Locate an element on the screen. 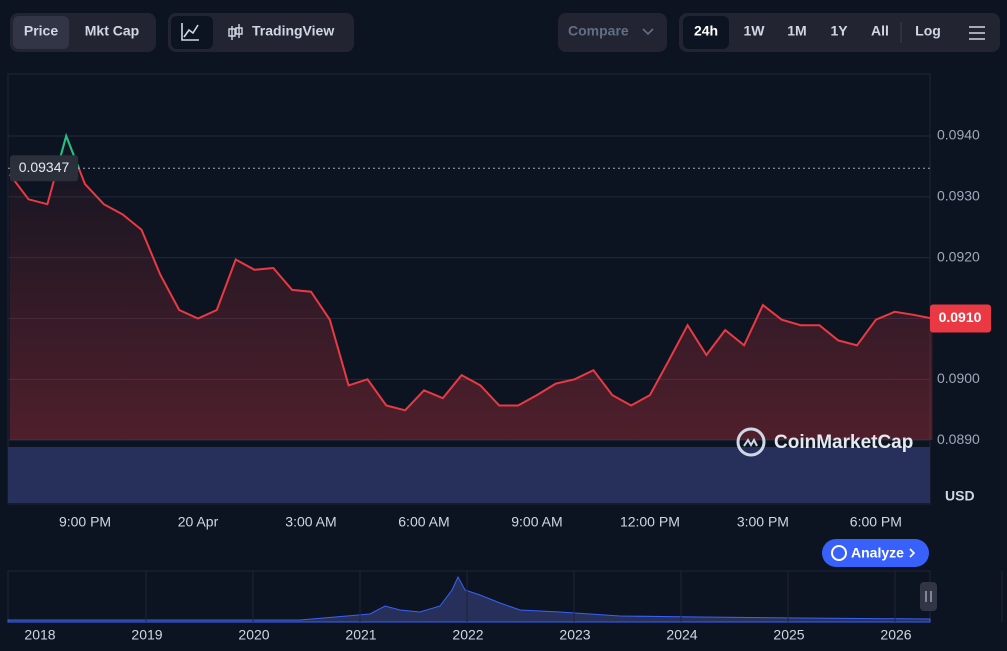 The image size is (1007, 651). range-group is located at coordinates (839, 32).